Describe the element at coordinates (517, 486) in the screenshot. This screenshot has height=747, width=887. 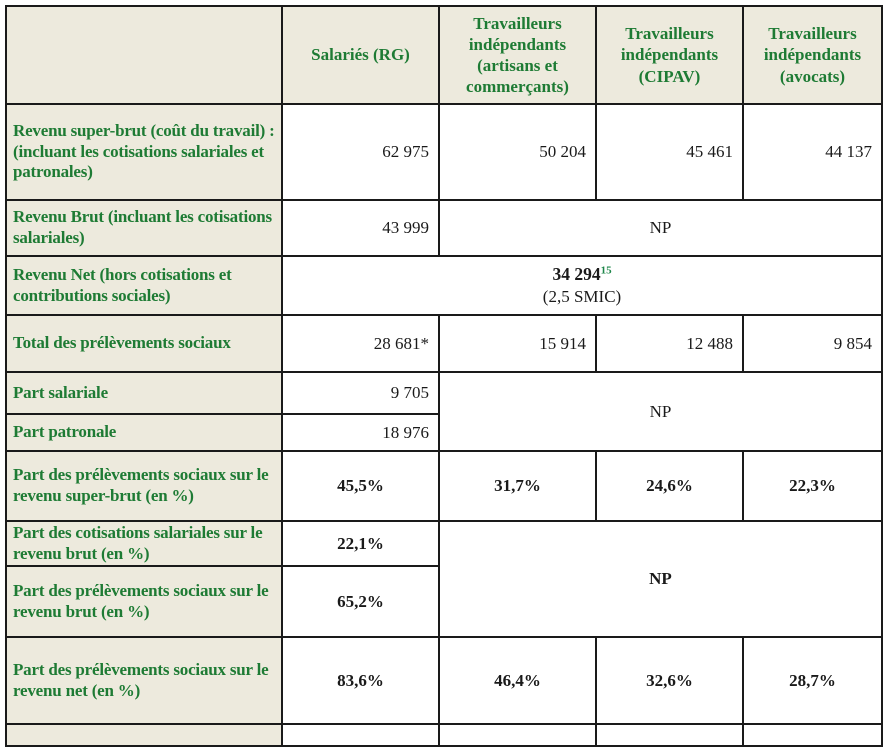
I see `cell-pct-super-brut-artisans: 31,7%` at that location.